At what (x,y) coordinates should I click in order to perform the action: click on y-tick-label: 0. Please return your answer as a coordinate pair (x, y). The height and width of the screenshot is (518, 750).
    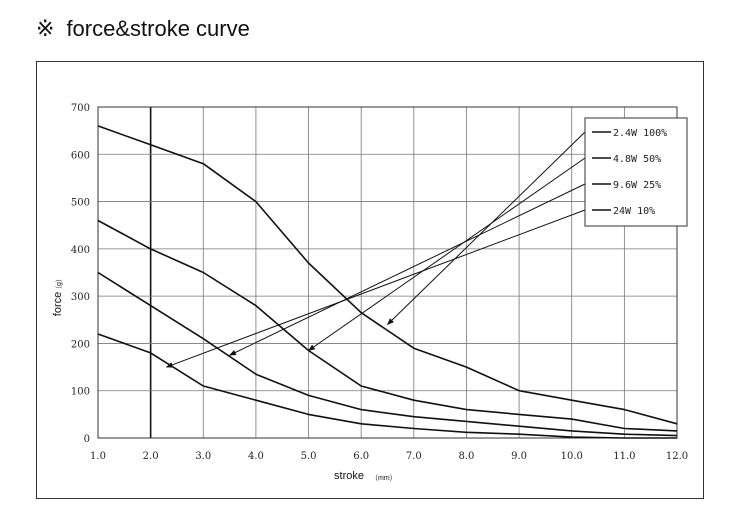
    Looking at the image, I should click on (87, 439).